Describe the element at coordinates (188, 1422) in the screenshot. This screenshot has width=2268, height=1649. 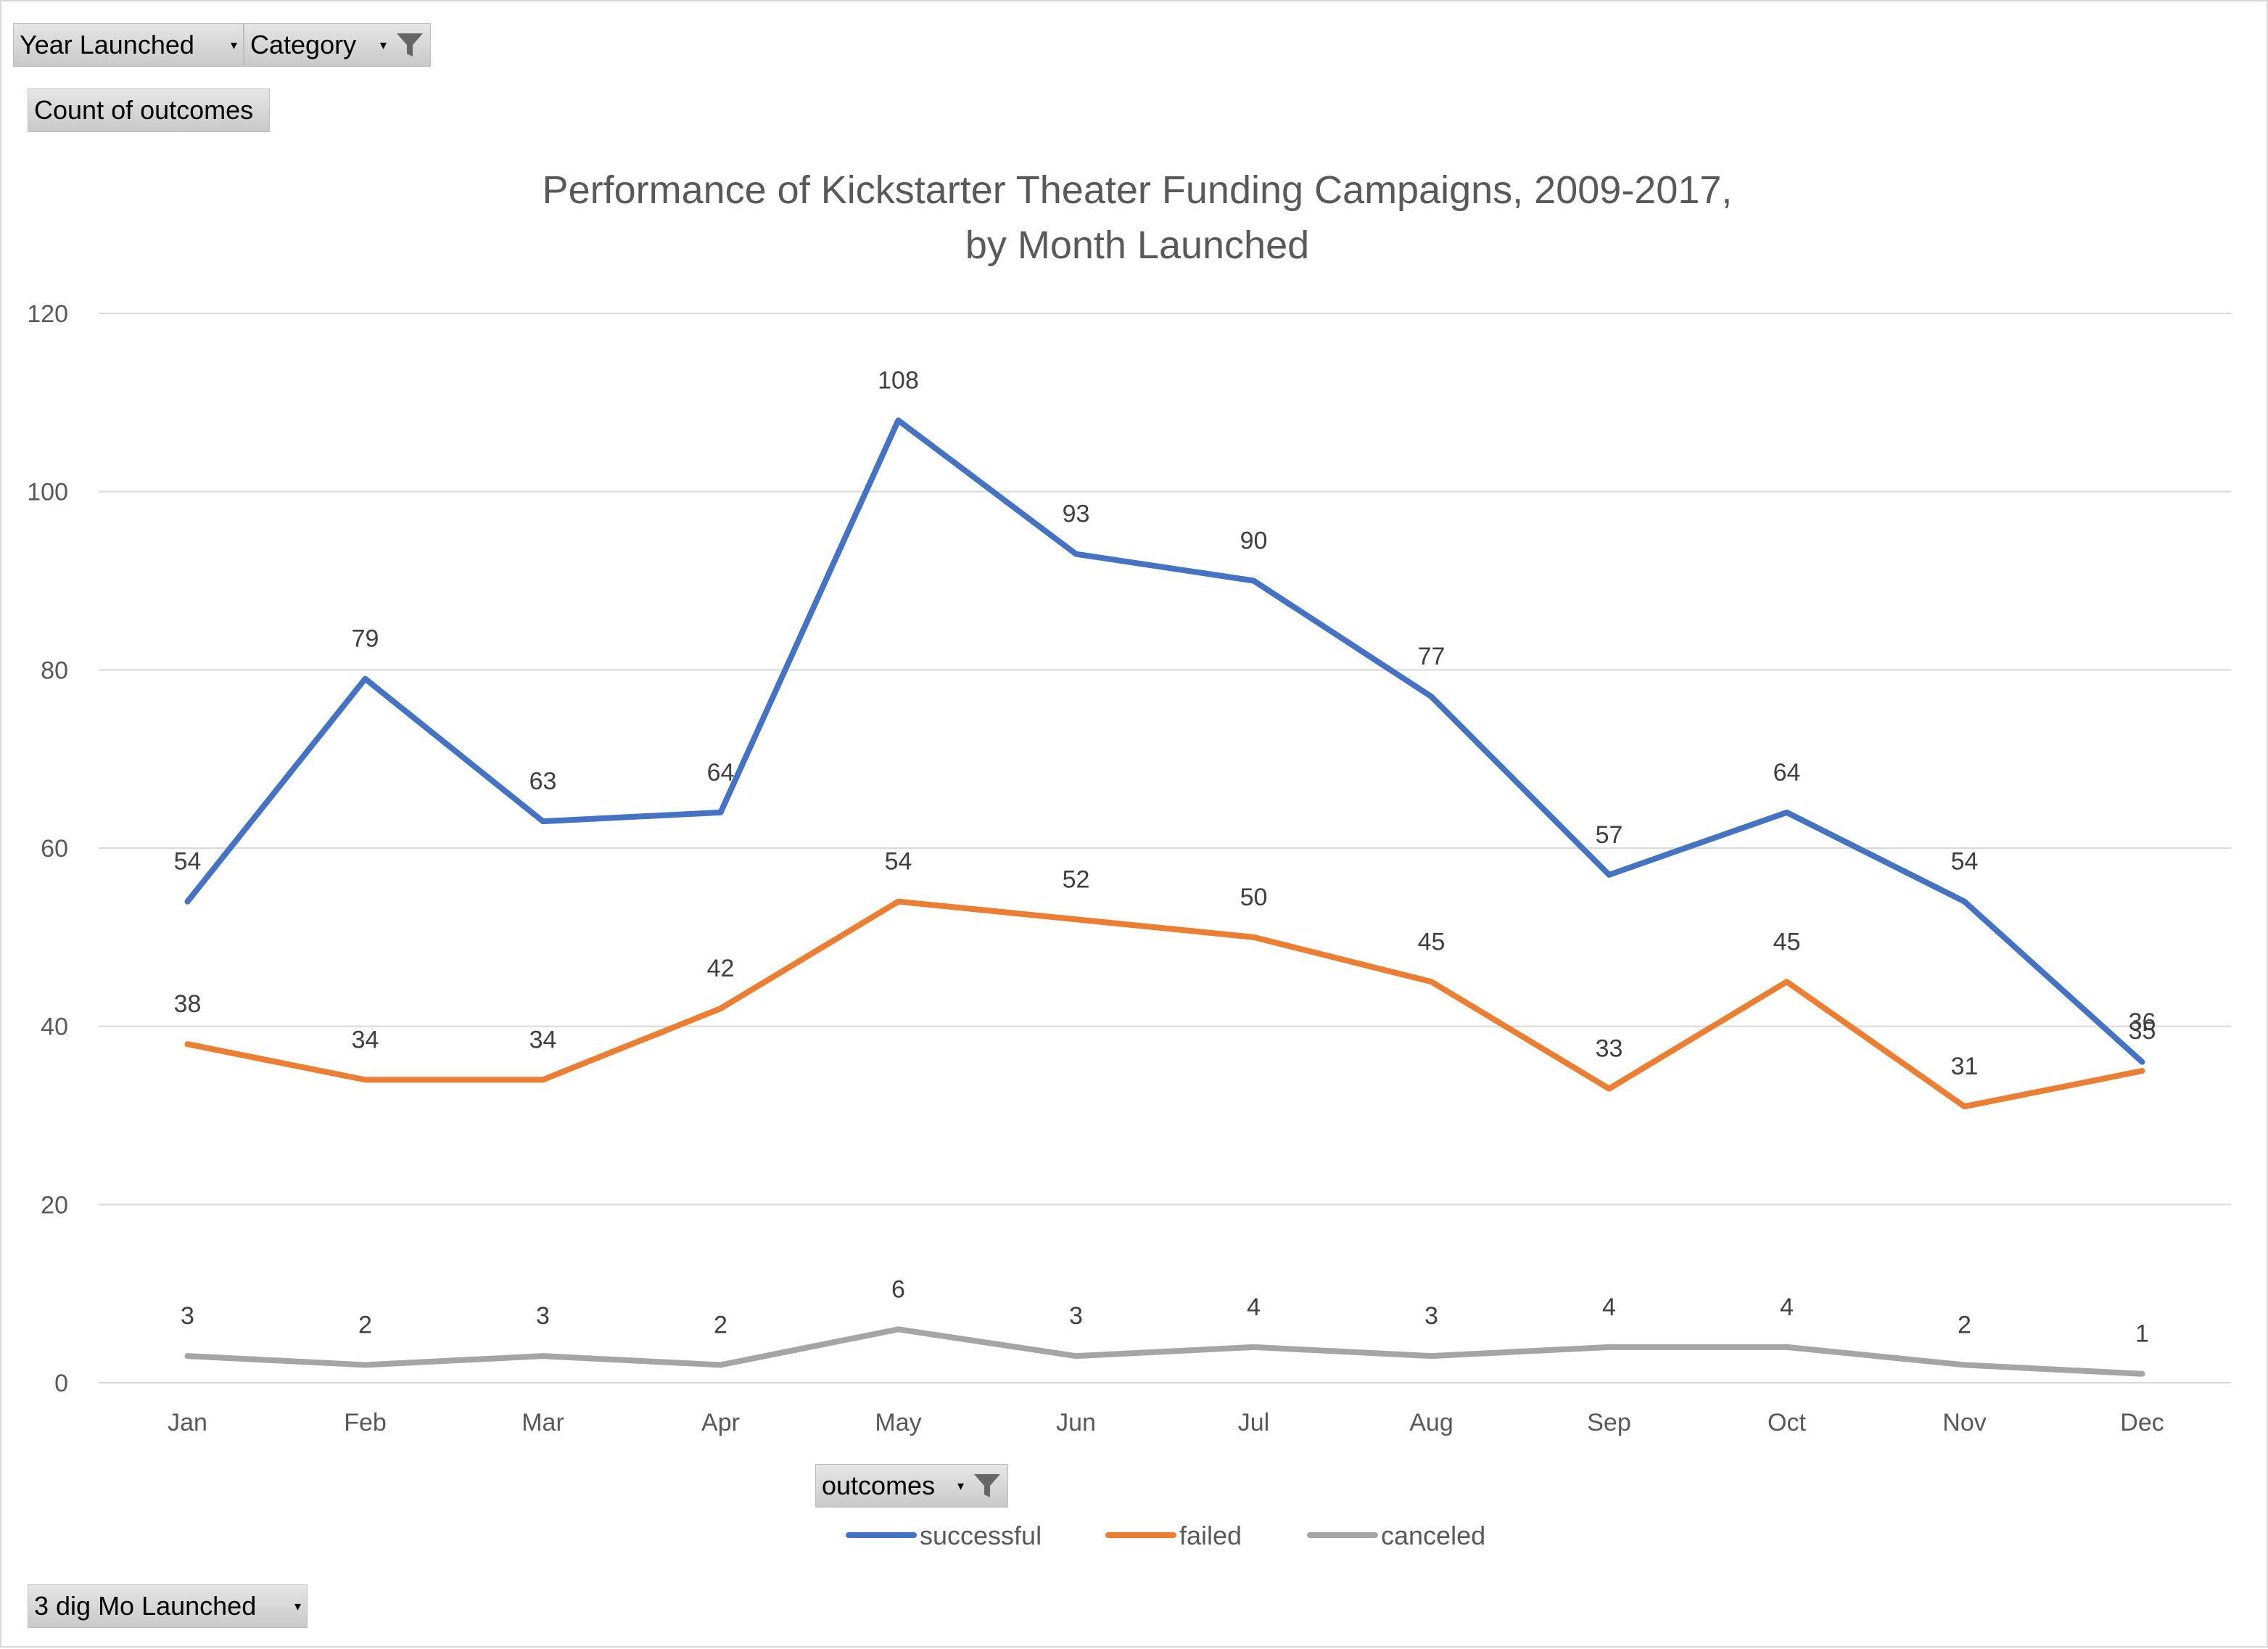
I see `x-tick-label: Jan` at that location.